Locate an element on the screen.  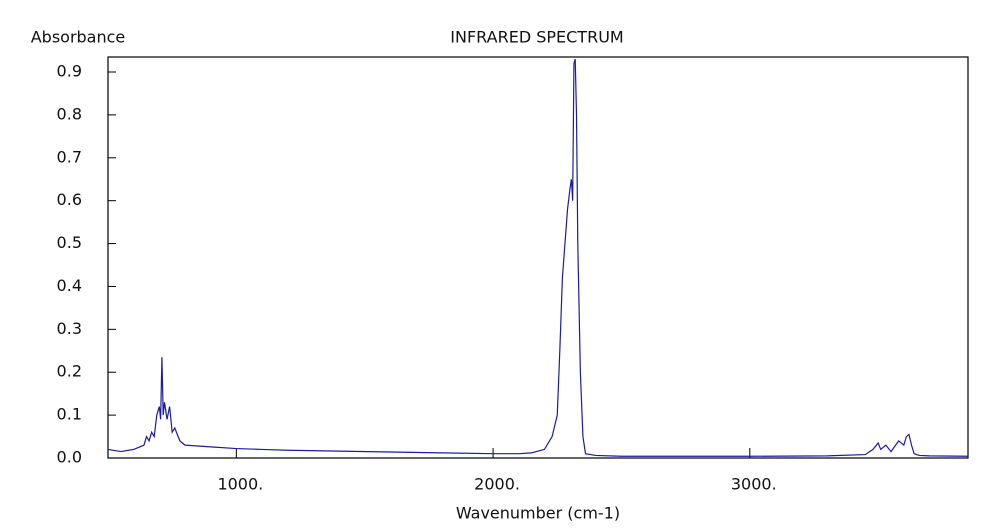
x-tick-label: 1000. is located at coordinates (240, 484).